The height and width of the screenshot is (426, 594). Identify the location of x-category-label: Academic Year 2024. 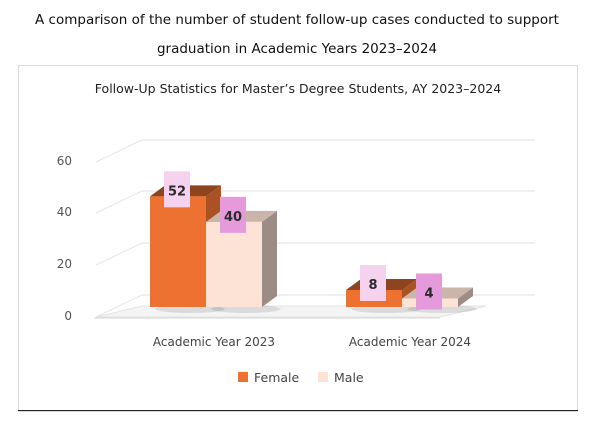
(410, 342).